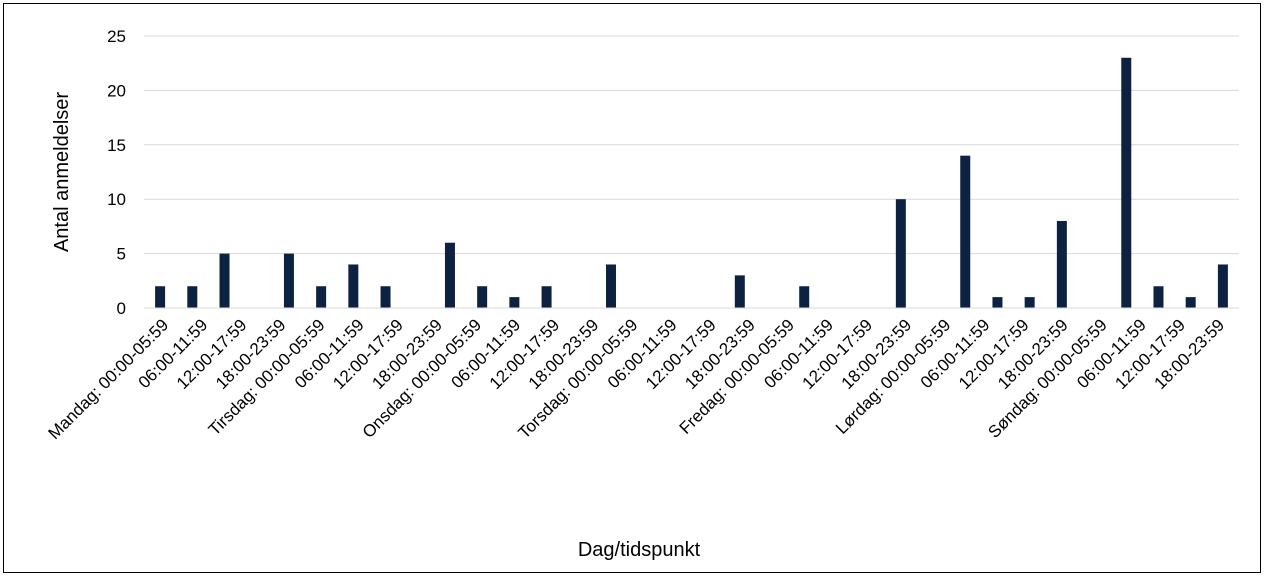 The width and height of the screenshot is (1266, 578). Describe the element at coordinates (116, 36) in the screenshot. I see `y-tick-label: 25` at that location.